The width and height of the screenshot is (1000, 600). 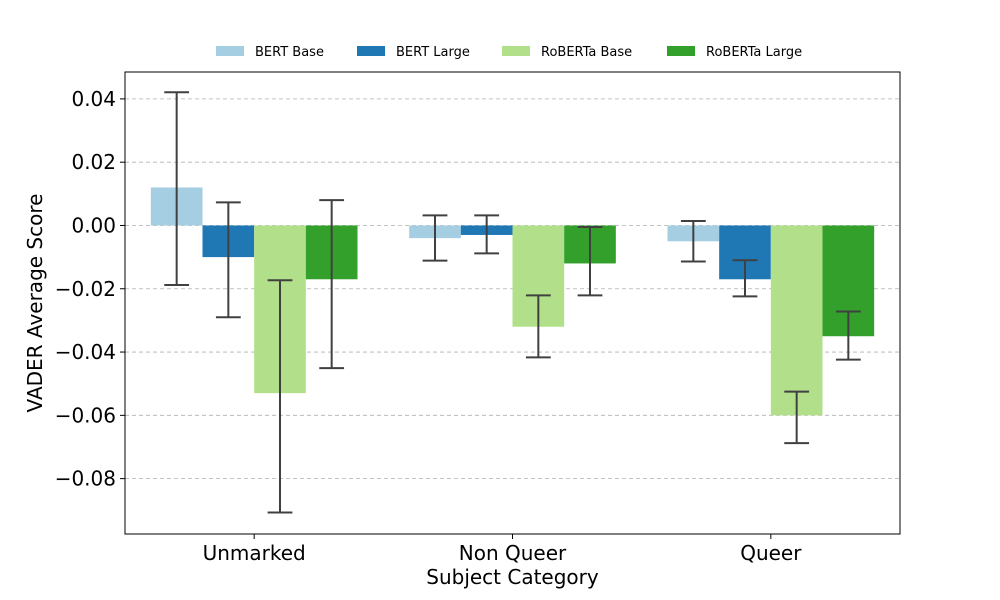 I want to click on y-tick-label: −0.06, so click(x=85, y=415).